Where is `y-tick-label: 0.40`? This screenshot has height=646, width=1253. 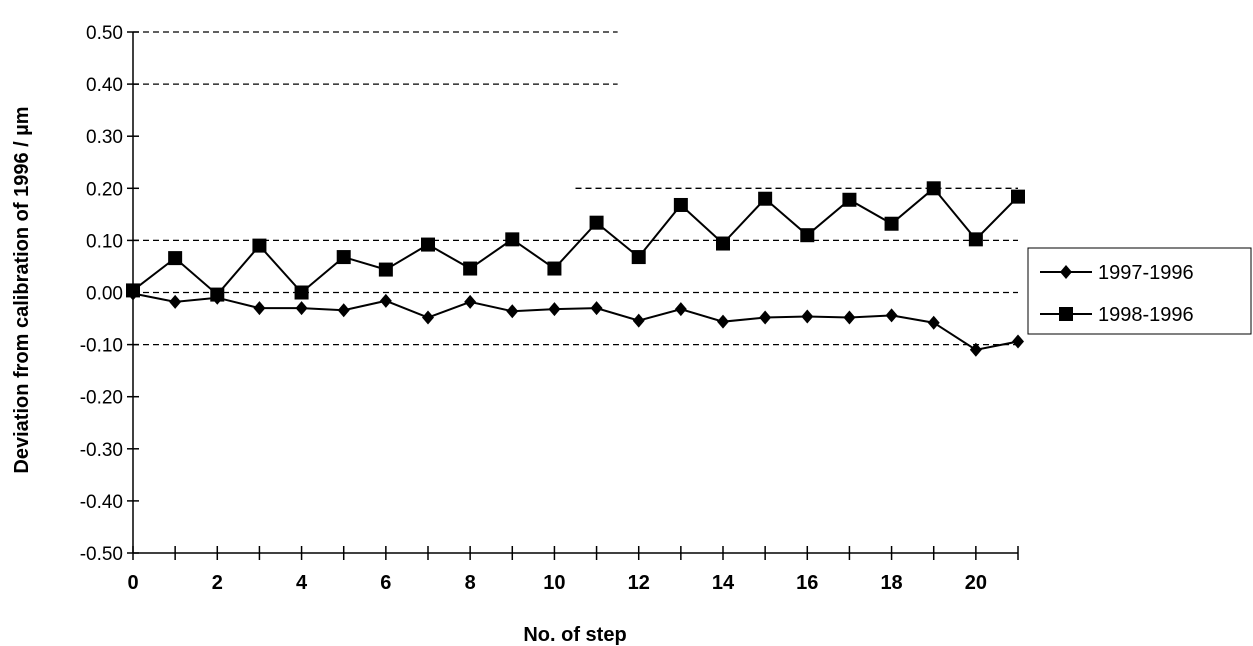 y-tick-label: 0.40 is located at coordinates (104, 85).